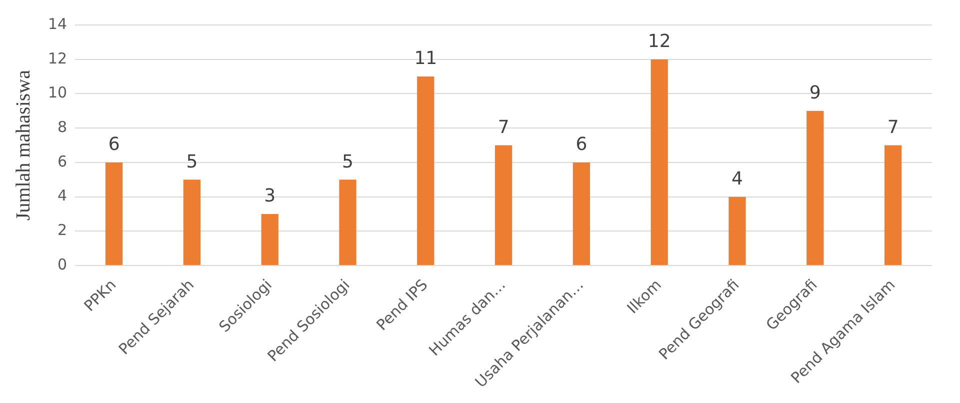  I want to click on y-tick-label: 8, so click(63, 127).